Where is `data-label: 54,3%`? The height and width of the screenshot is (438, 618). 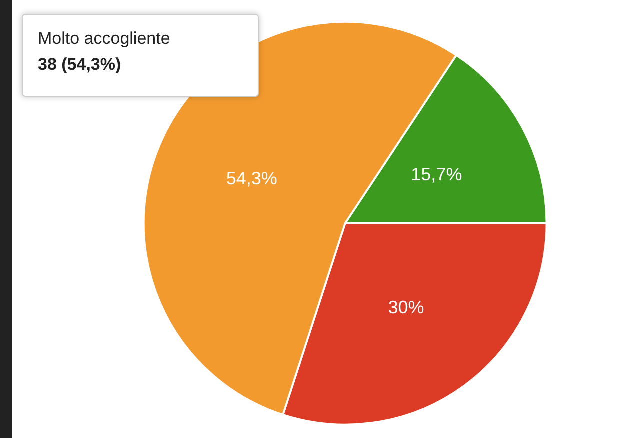 data-label: 54,3% is located at coordinates (252, 178).